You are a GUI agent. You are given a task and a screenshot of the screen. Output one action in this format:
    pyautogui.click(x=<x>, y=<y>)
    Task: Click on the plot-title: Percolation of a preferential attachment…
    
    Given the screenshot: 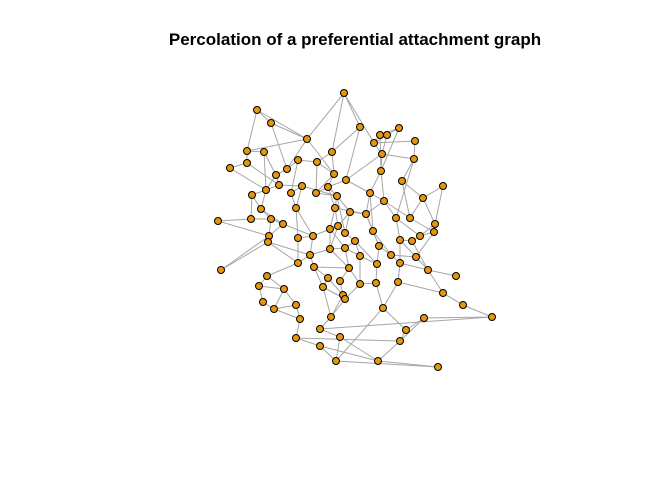 What is the action you would take?
    pyautogui.click(x=355, y=39)
    